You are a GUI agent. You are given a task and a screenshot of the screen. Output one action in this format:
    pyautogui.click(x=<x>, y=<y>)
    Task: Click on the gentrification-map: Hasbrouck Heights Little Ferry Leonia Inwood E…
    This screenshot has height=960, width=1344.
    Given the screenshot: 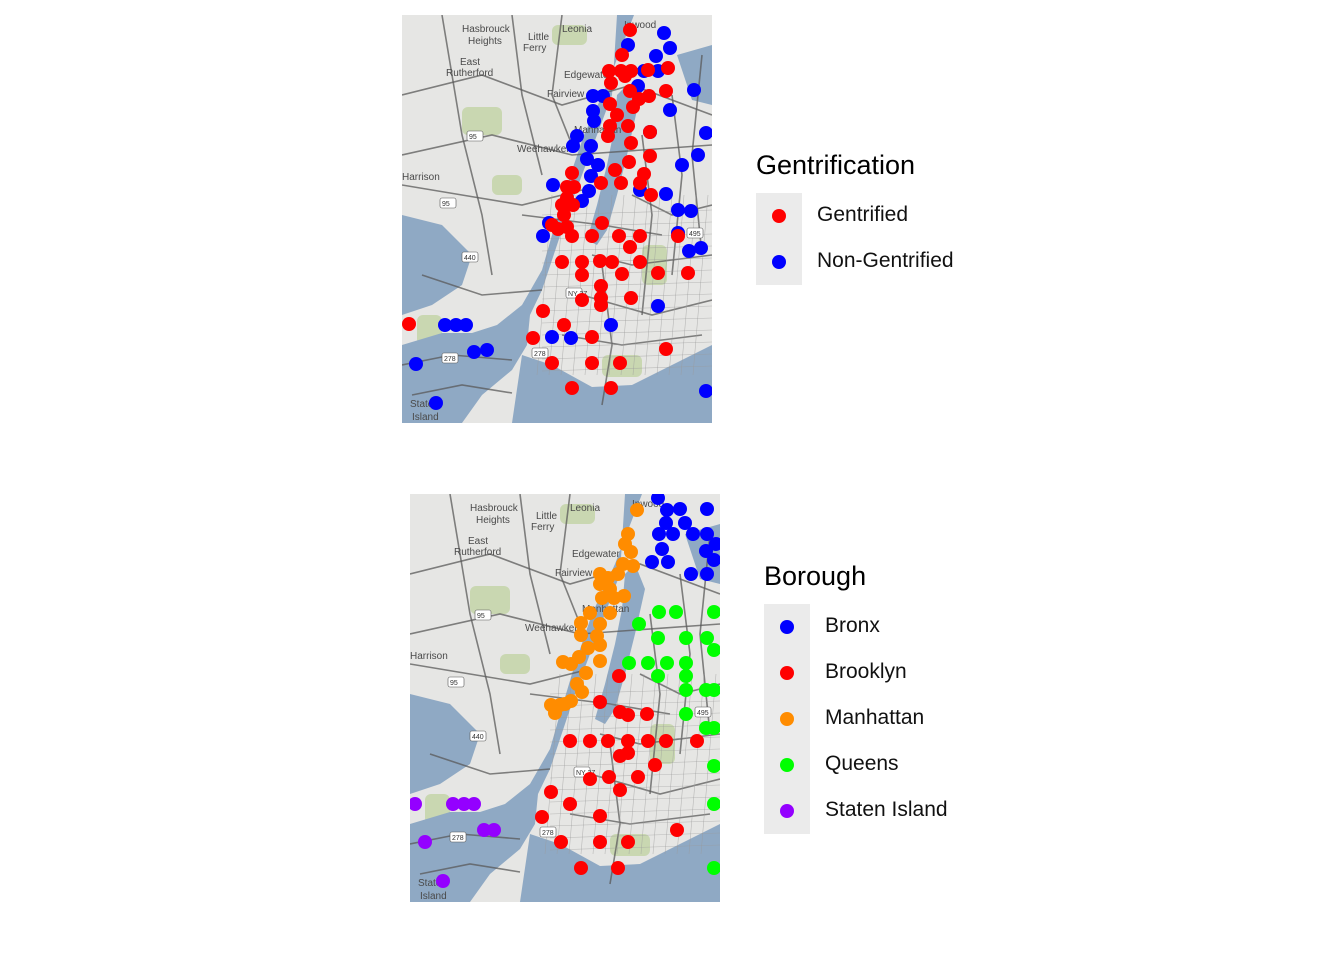 What is the action you would take?
    pyautogui.click(x=557, y=219)
    